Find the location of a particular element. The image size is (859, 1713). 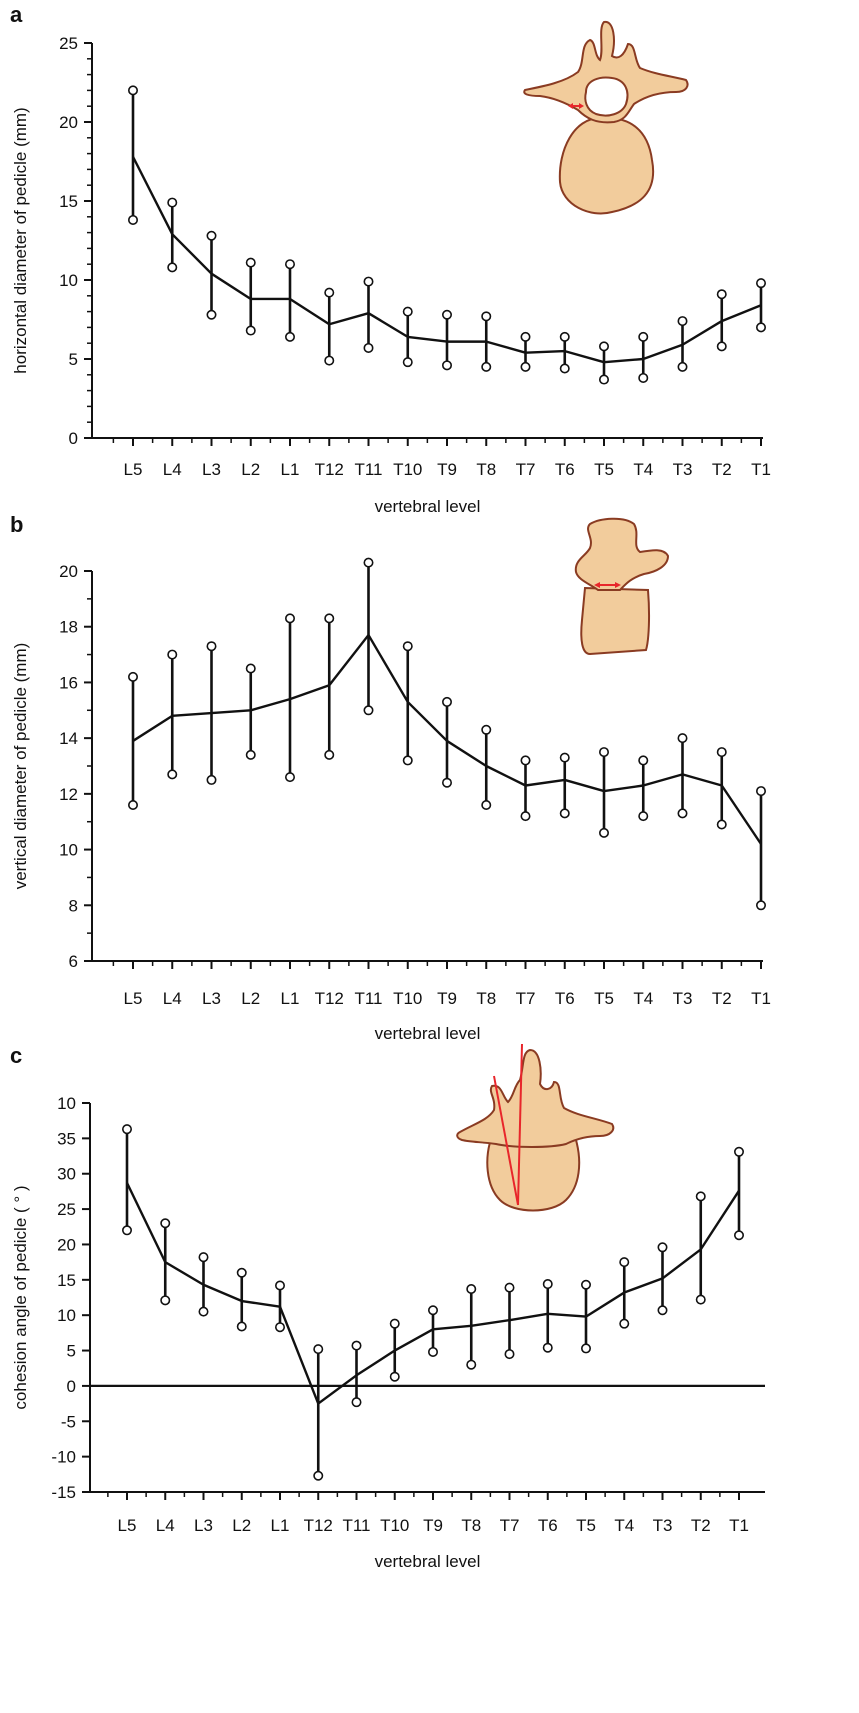

arrow-heads is located at coordinates (576, 106).